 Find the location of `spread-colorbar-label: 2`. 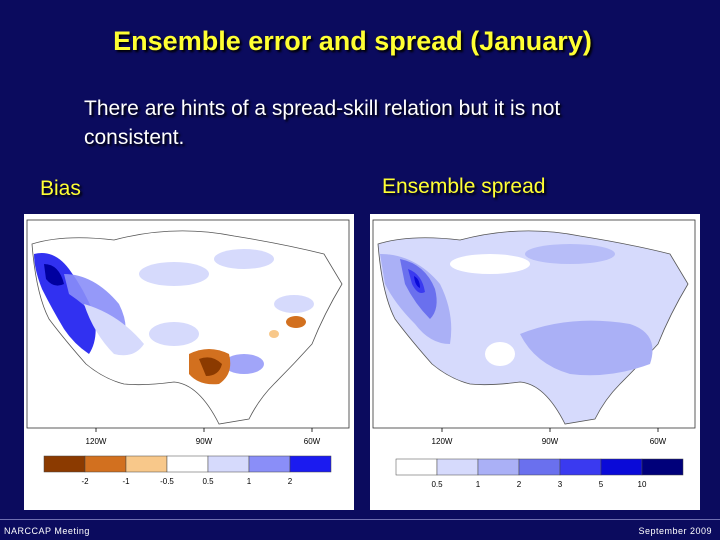

spread-colorbar-label: 2 is located at coordinates (519, 484).